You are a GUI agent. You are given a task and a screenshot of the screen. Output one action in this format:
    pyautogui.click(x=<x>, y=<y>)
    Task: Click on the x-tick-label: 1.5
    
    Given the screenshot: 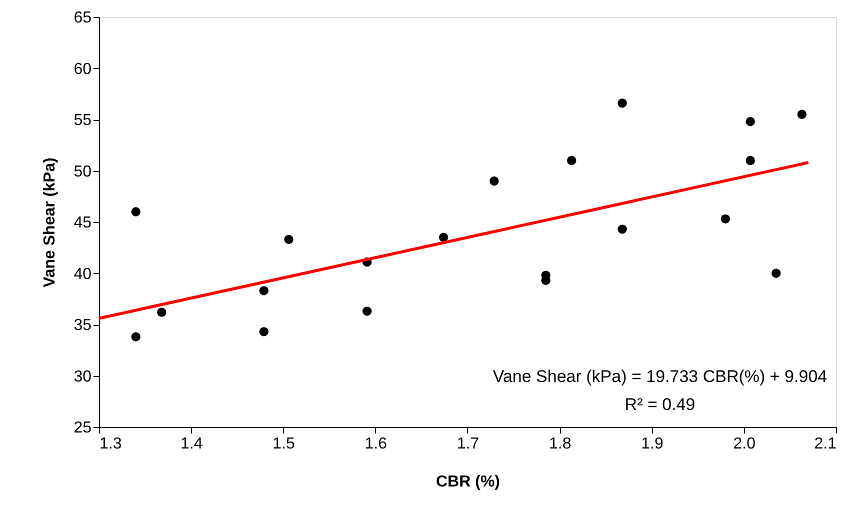 What is the action you would take?
    pyautogui.click(x=283, y=444)
    